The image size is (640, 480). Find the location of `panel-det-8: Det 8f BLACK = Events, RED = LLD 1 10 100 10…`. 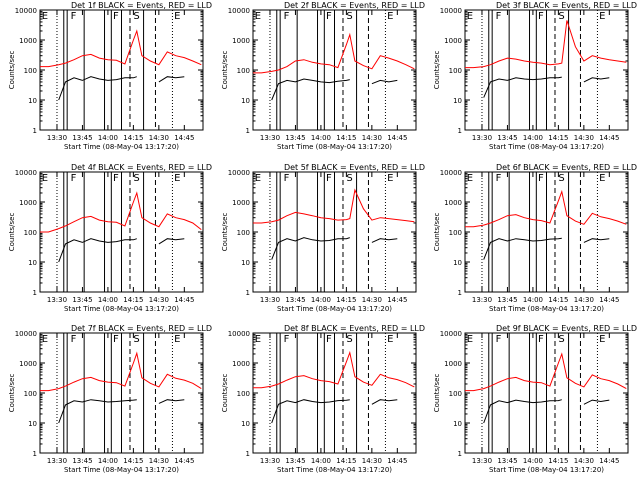

panel-det-8: Det 8f BLACK = Events, RED = LLD 1 10 100 10… is located at coordinates (323, 399).